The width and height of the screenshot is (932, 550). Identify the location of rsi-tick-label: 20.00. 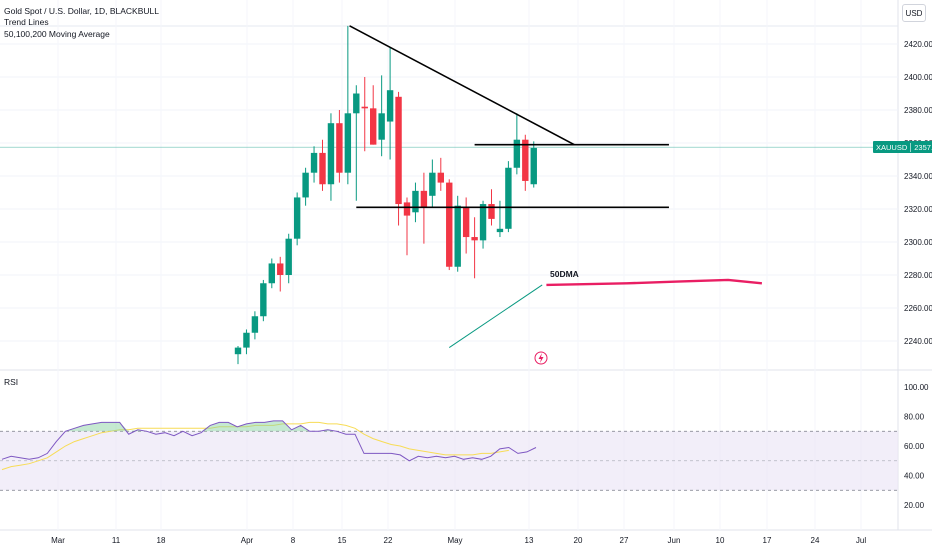
(914, 505).